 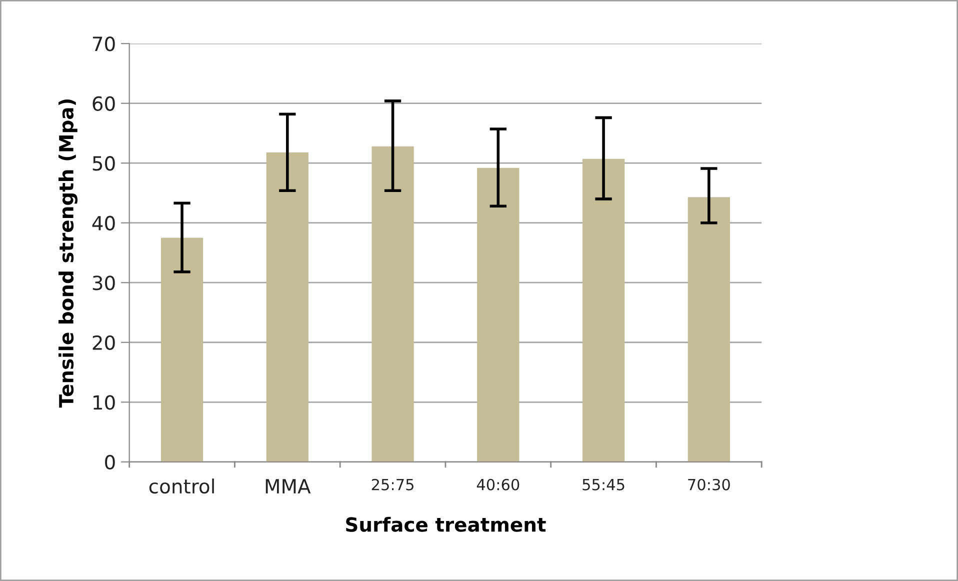 What do you see at coordinates (103, 223) in the screenshot?
I see `y-tick-label: 40` at bounding box center [103, 223].